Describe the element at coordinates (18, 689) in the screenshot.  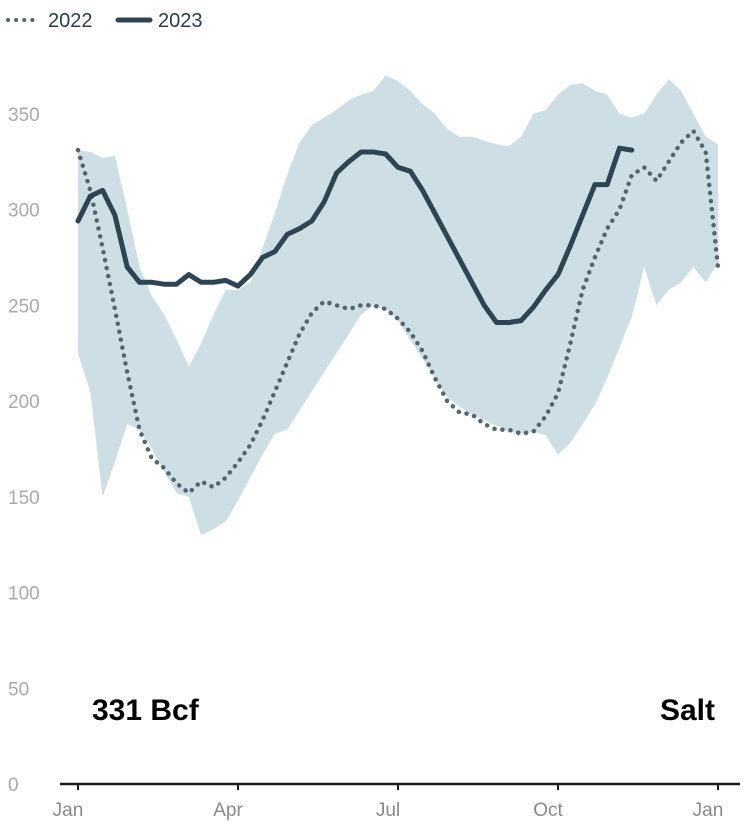
I see `y-tick-label: 50` at that location.